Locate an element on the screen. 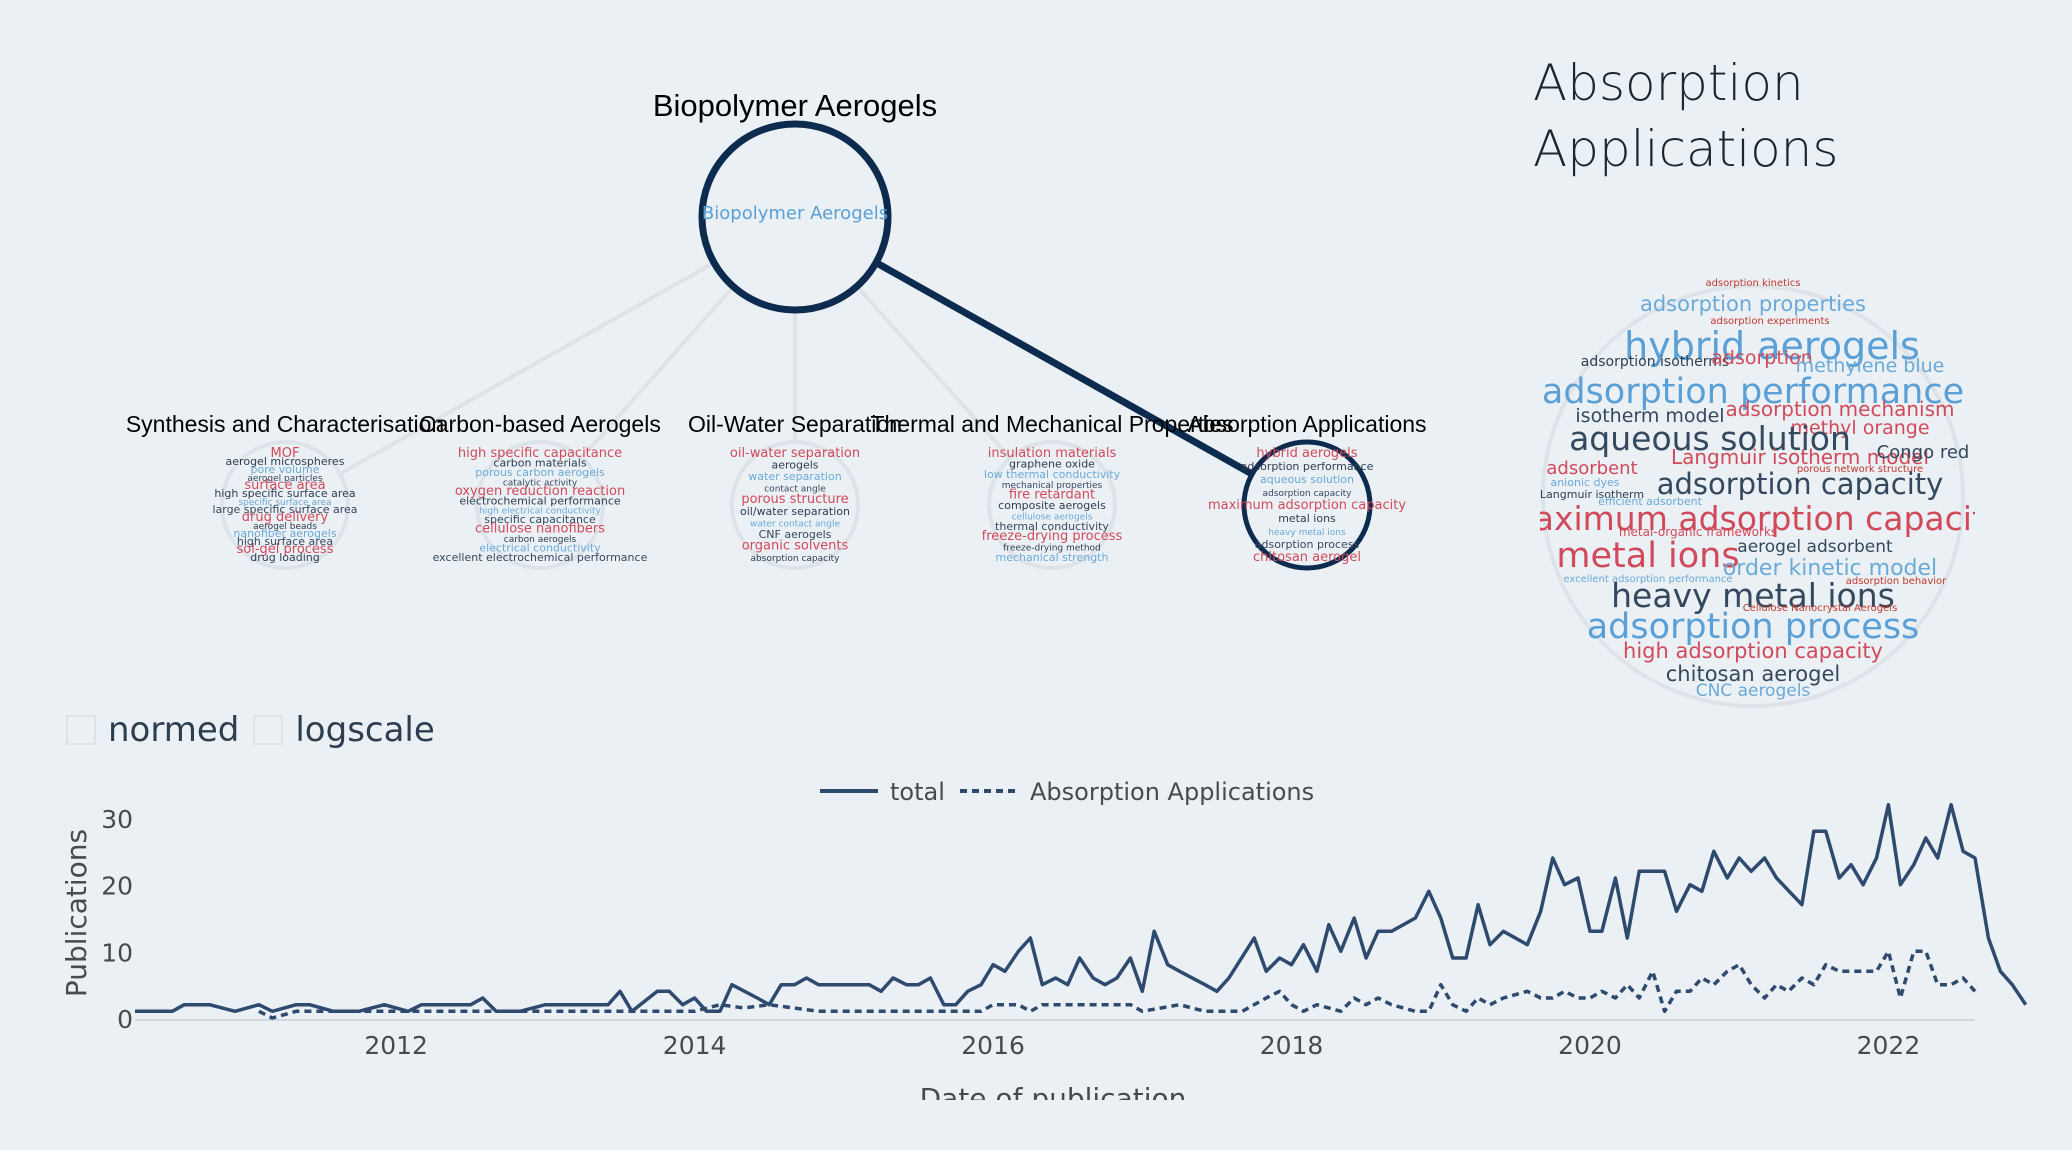  child-word: excellent electrochemical performance is located at coordinates (540, 557).